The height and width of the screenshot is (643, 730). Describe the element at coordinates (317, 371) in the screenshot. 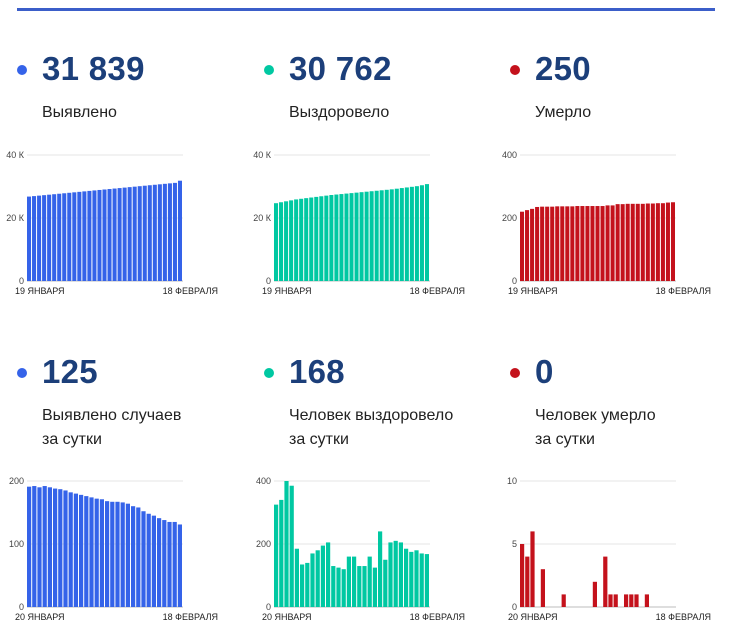

I see `big-number: 168` at that location.